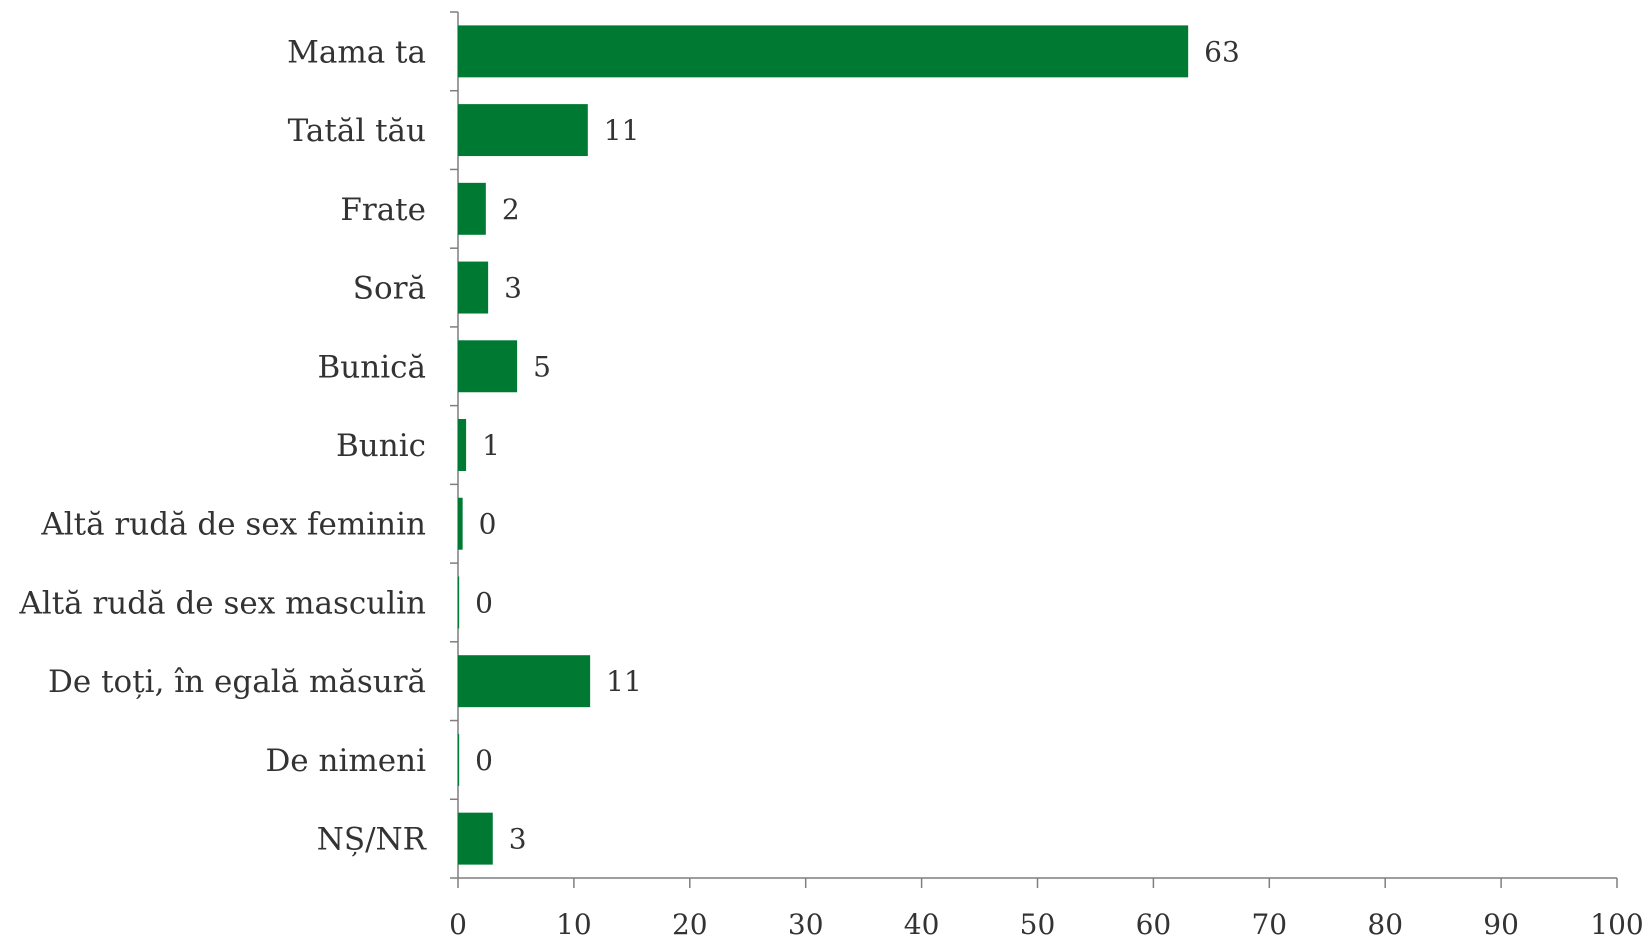 This screenshot has height=950, width=1650. I want to click on data-label: 5, so click(542, 366).